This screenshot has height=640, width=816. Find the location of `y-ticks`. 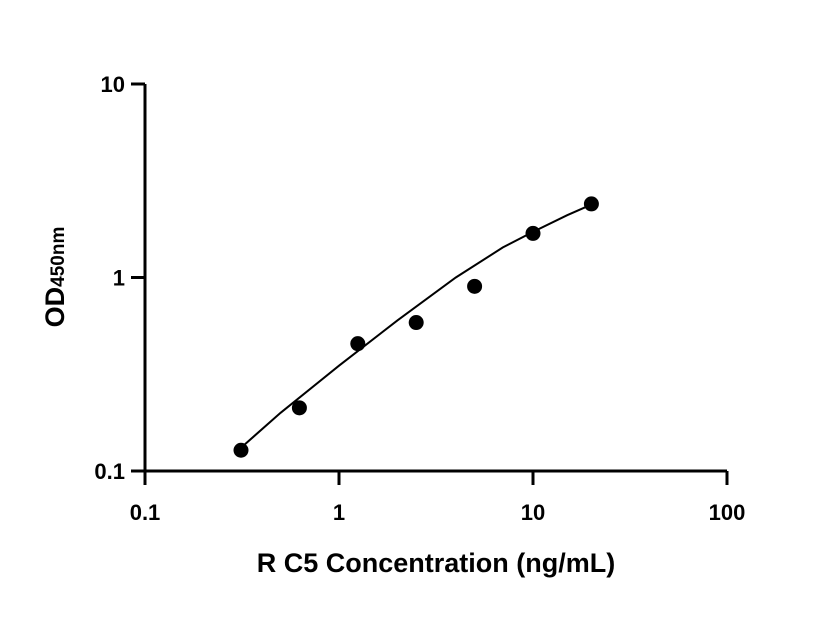

y-ticks is located at coordinates (138, 277).